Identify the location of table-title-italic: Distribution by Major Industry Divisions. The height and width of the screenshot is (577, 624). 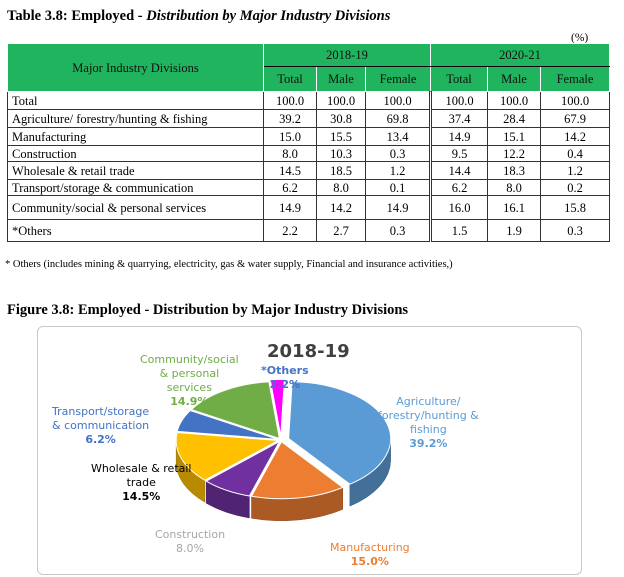
(268, 16).